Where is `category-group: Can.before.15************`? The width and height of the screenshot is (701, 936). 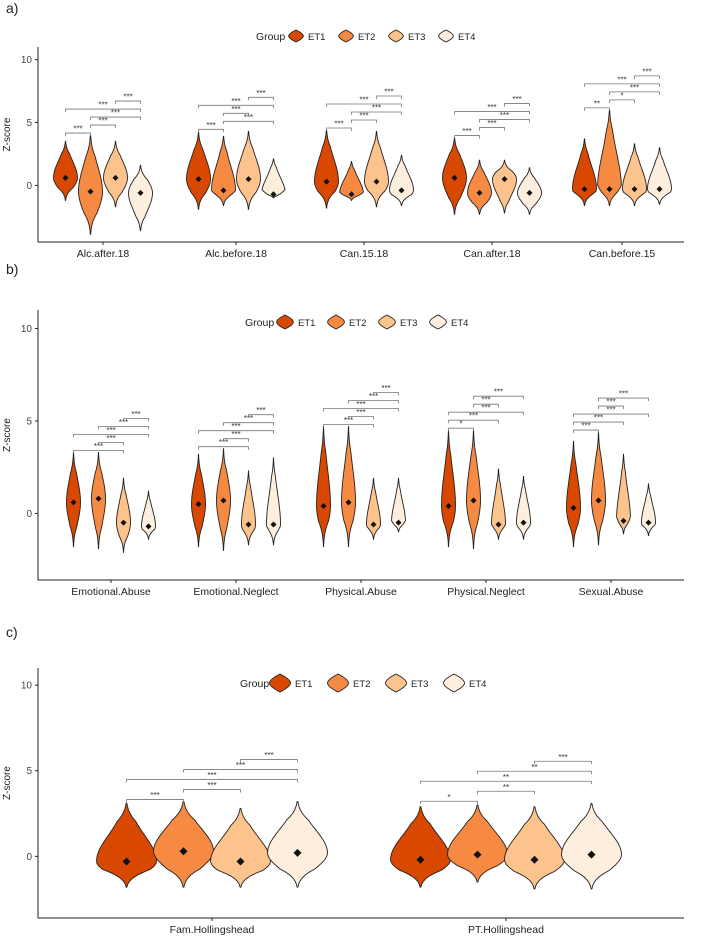
category-group: Can.before.15************ is located at coordinates (622, 163).